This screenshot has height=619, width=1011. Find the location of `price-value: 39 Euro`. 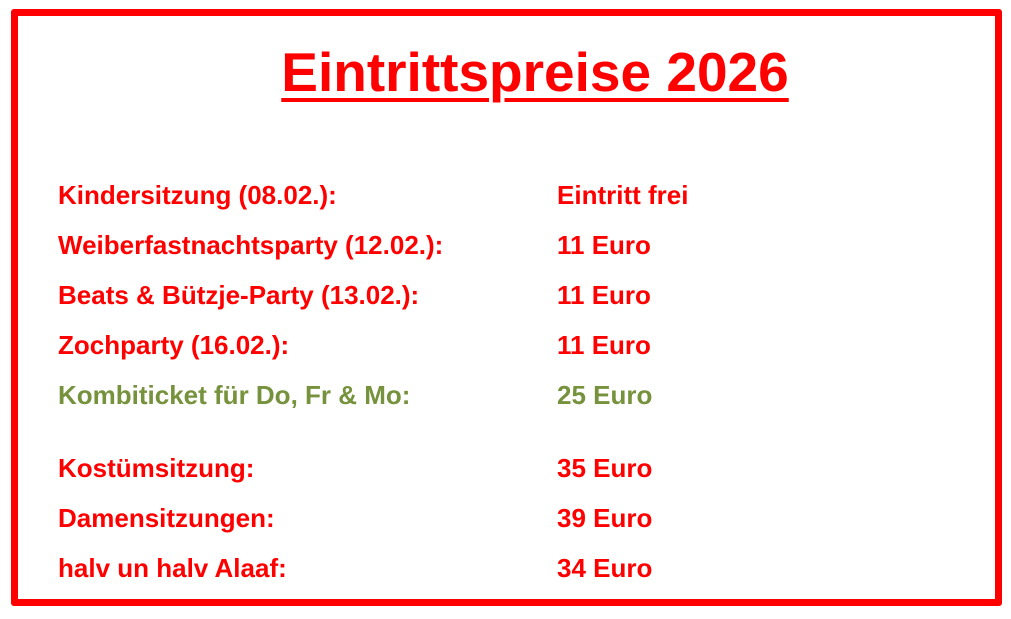

price-value: 39 Euro is located at coordinates (605, 518).